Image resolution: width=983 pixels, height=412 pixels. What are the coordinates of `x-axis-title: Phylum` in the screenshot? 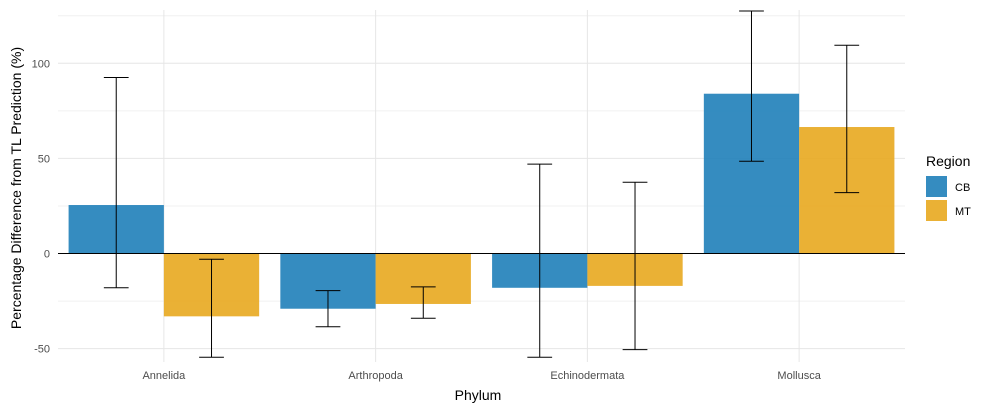 It's located at (478, 395).